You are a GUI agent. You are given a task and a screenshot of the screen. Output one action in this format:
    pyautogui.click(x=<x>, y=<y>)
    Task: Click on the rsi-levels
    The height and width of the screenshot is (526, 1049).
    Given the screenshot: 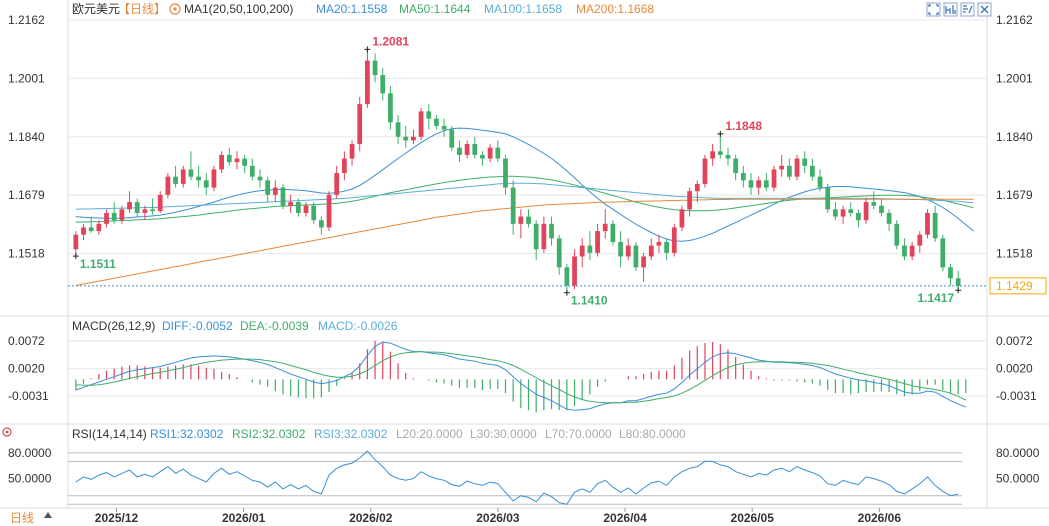 What is the action you would take?
    pyautogui.click(x=515, y=478)
    